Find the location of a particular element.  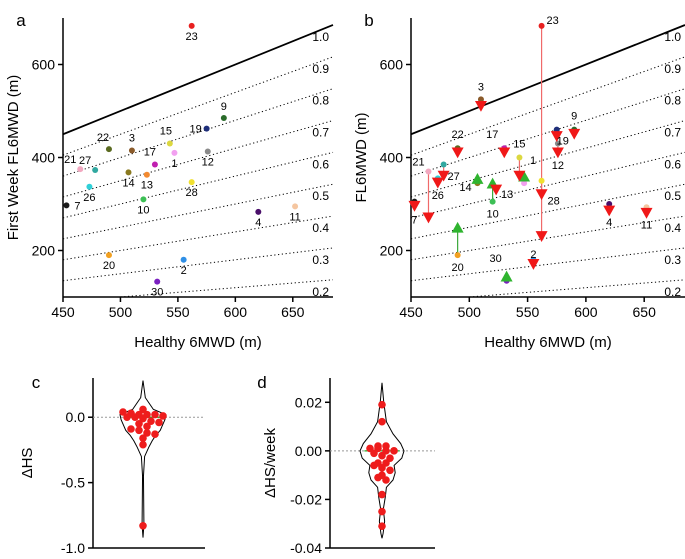

point-label: 3 is located at coordinates (132, 139).